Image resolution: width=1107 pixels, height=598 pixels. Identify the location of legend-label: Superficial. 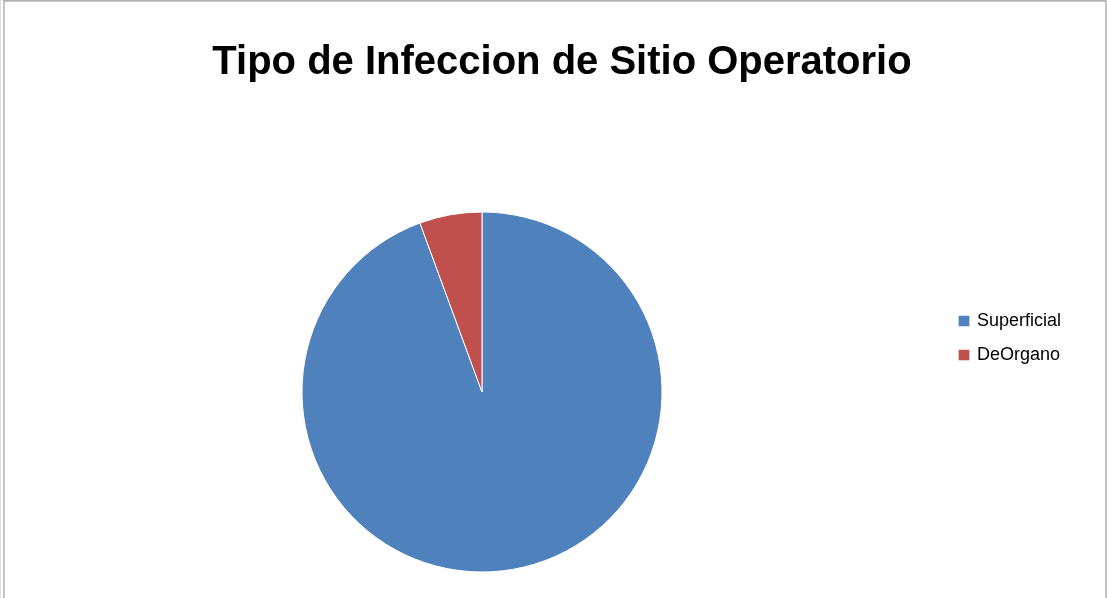
(1019, 320).